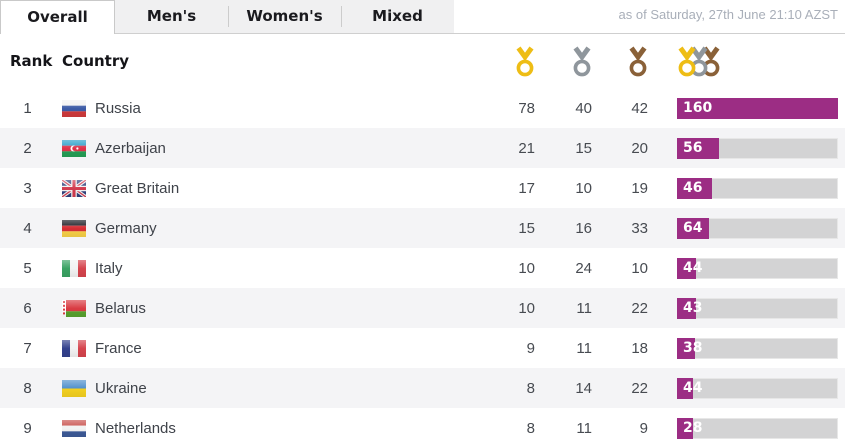  What do you see at coordinates (757, 108) in the screenshot?
I see `total-bar: 160` at bounding box center [757, 108].